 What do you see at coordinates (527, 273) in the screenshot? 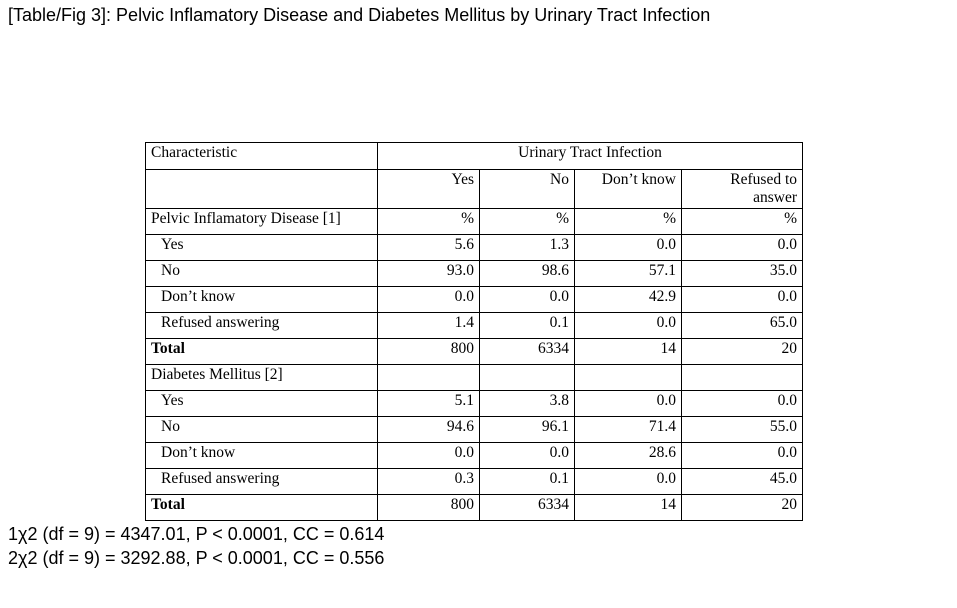
I see `value-cell: 98.6` at bounding box center [527, 273].